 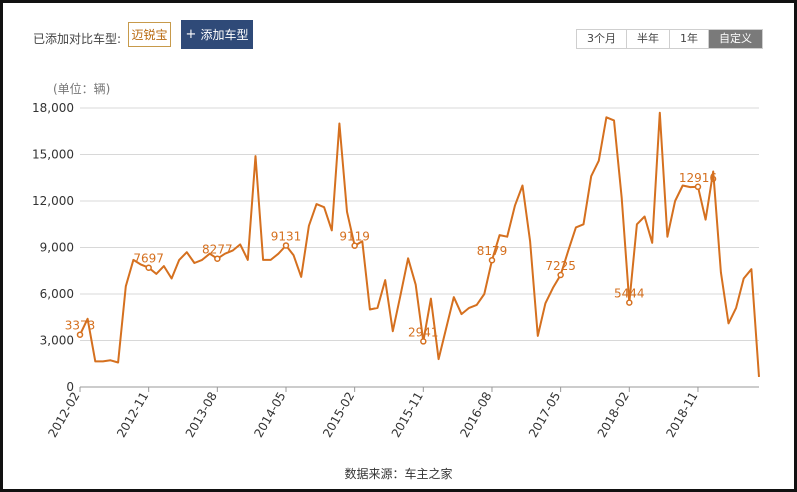 What do you see at coordinates (492, 251) in the screenshot?
I see `data-label: 8179` at bounding box center [492, 251].